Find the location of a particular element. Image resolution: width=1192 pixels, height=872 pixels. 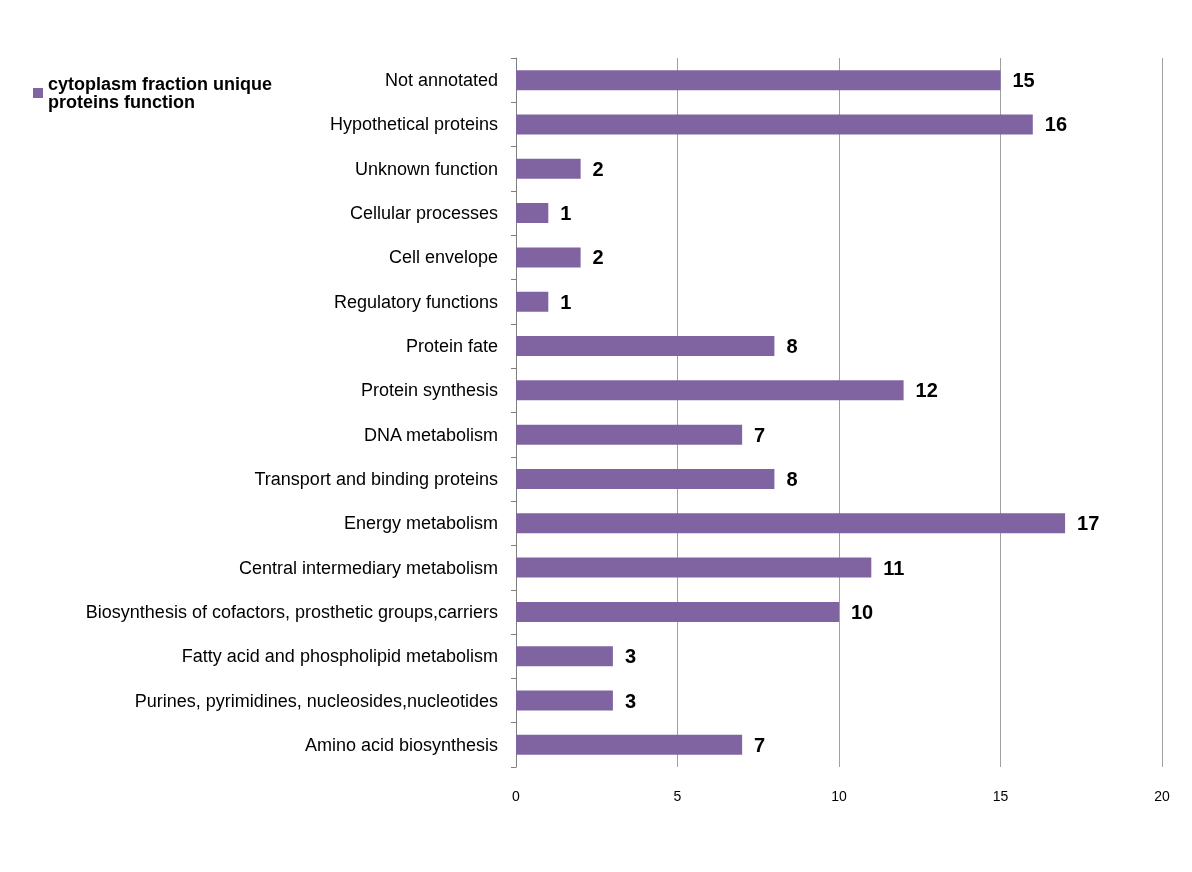

y-tick-label: Not annotated is located at coordinates (441, 80).